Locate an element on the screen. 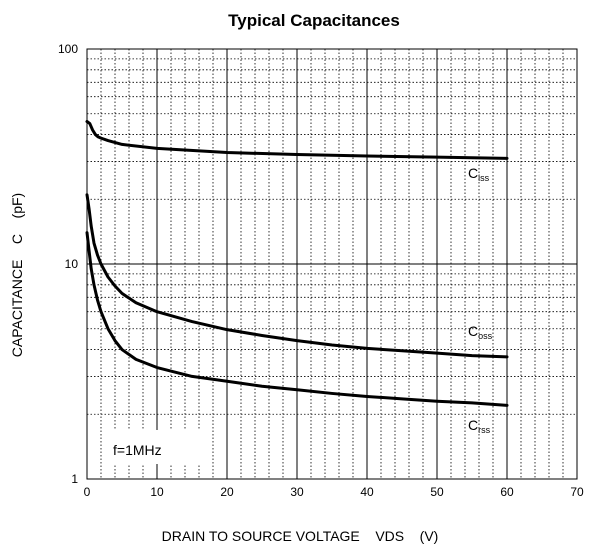 Image resolution: width=592 pixels, height=546 pixels. x-tick-label: 70 is located at coordinates (577, 492).